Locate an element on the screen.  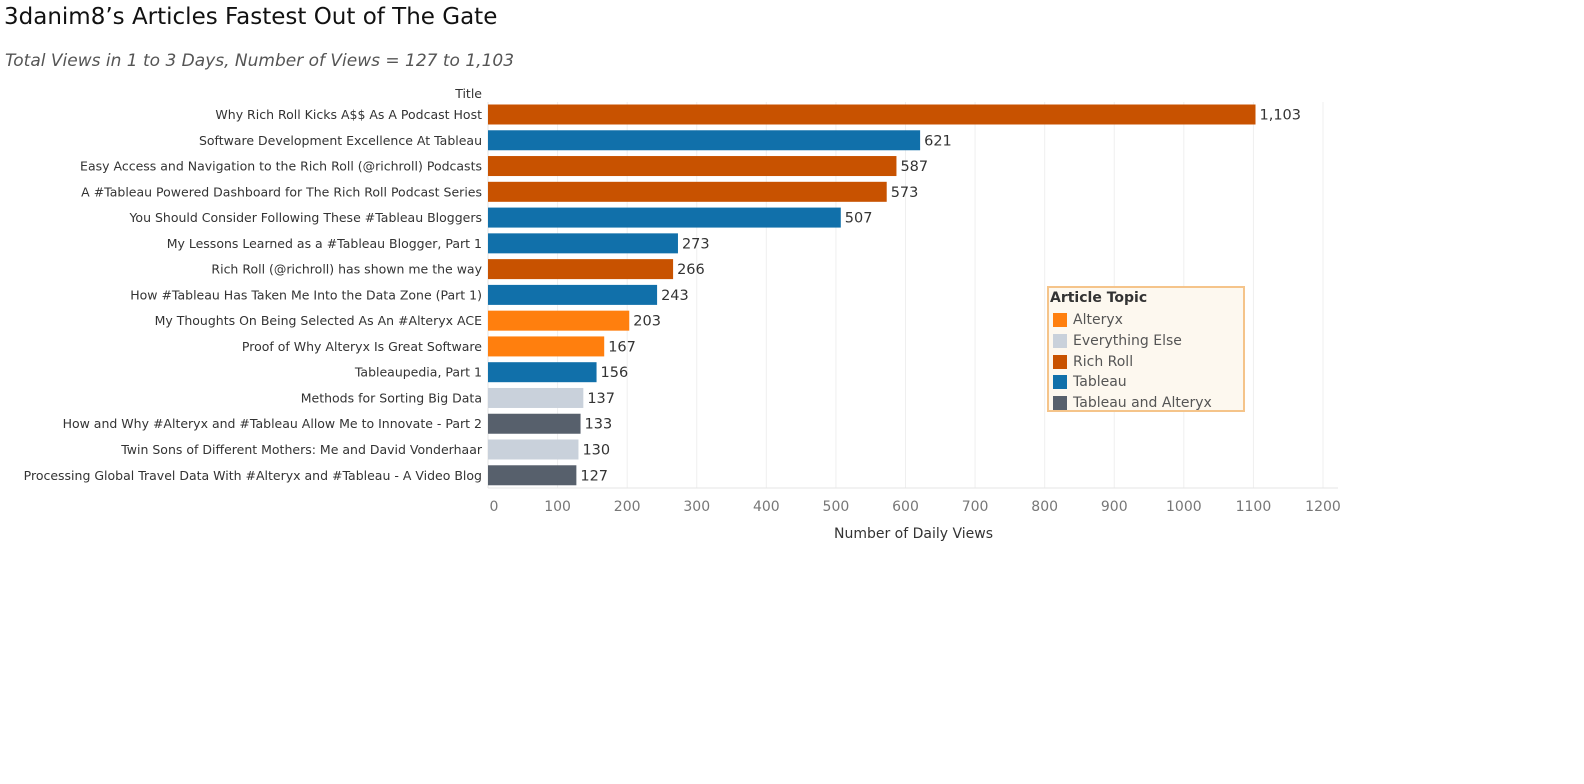
data-label: 137 is located at coordinates (601, 399).